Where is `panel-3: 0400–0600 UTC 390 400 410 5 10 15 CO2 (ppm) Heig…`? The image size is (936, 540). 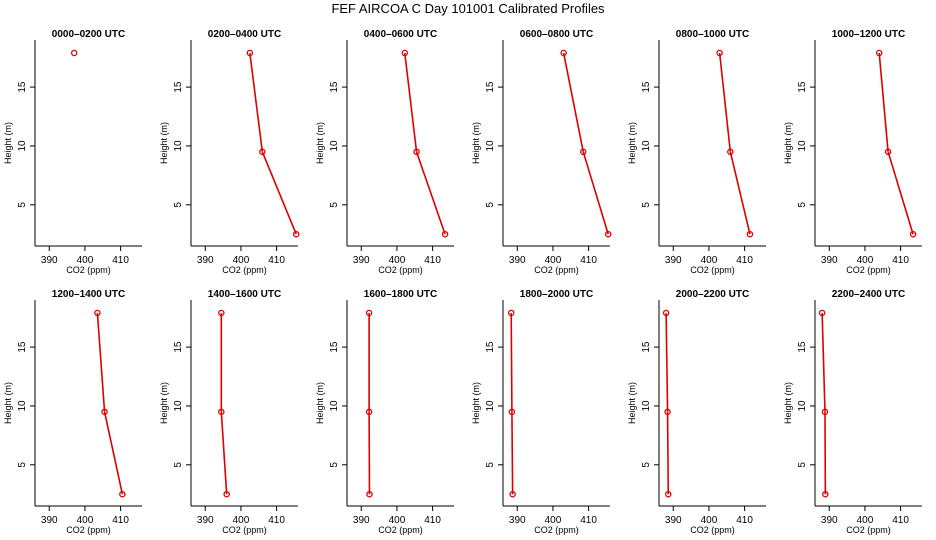 panel-3: 0400–0600 UTC 390 400 410 5 10 15 CO2 (ppm) Heig… is located at coordinates (384, 152).